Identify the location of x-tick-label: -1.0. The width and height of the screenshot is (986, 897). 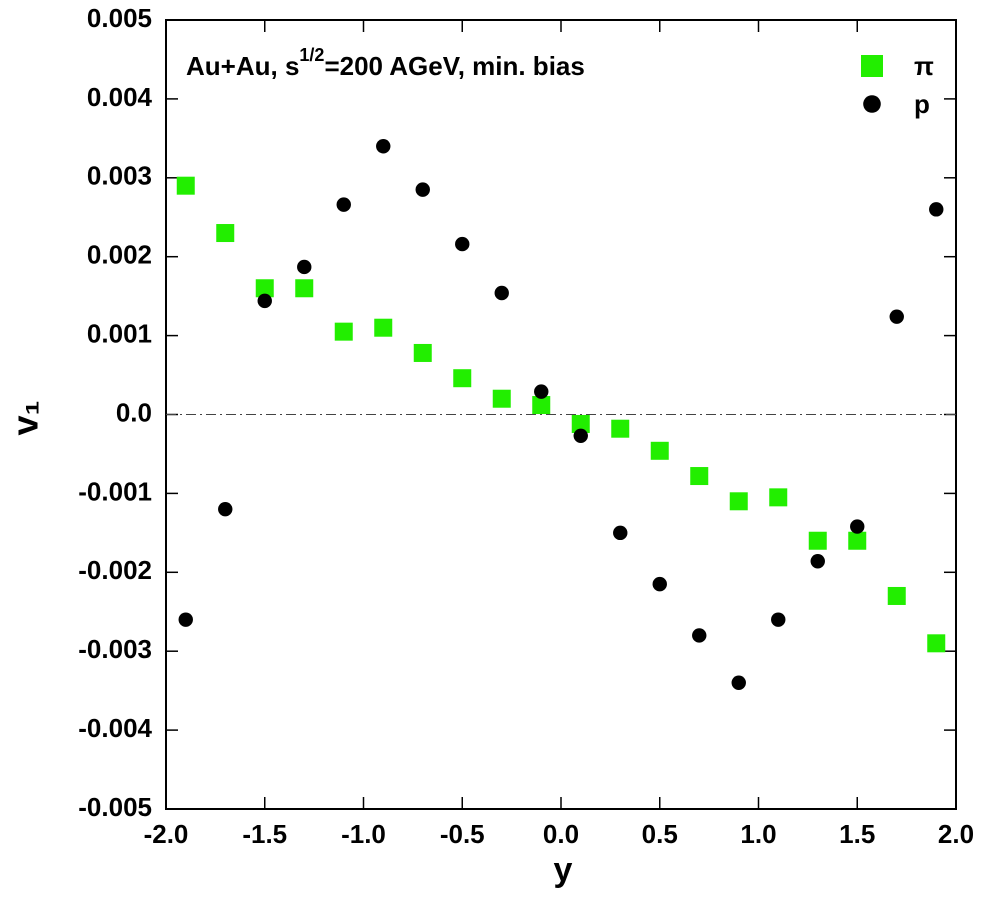
(363, 834).